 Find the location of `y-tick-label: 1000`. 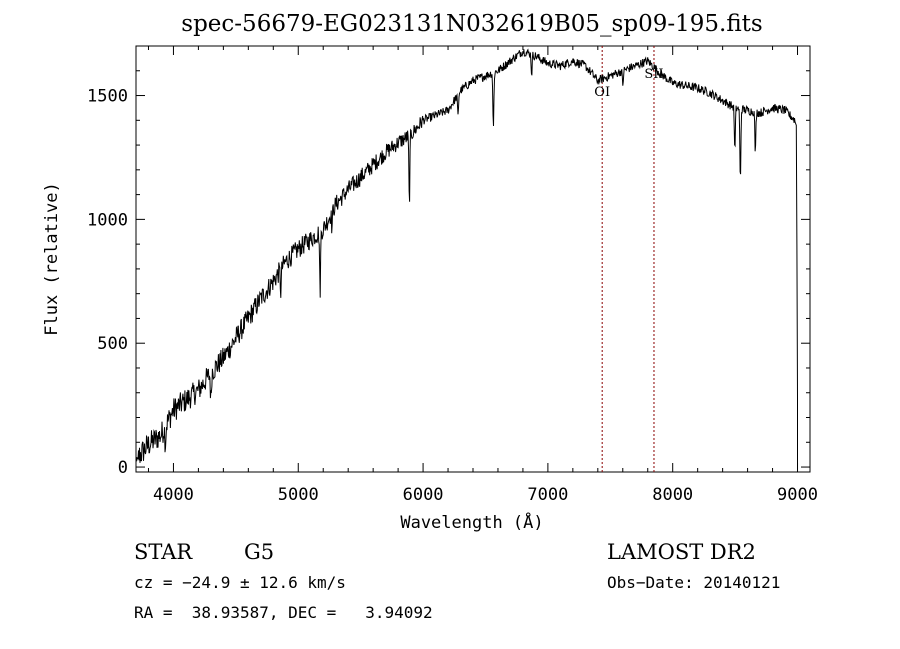

y-tick-label: 1000 is located at coordinates (107, 220).